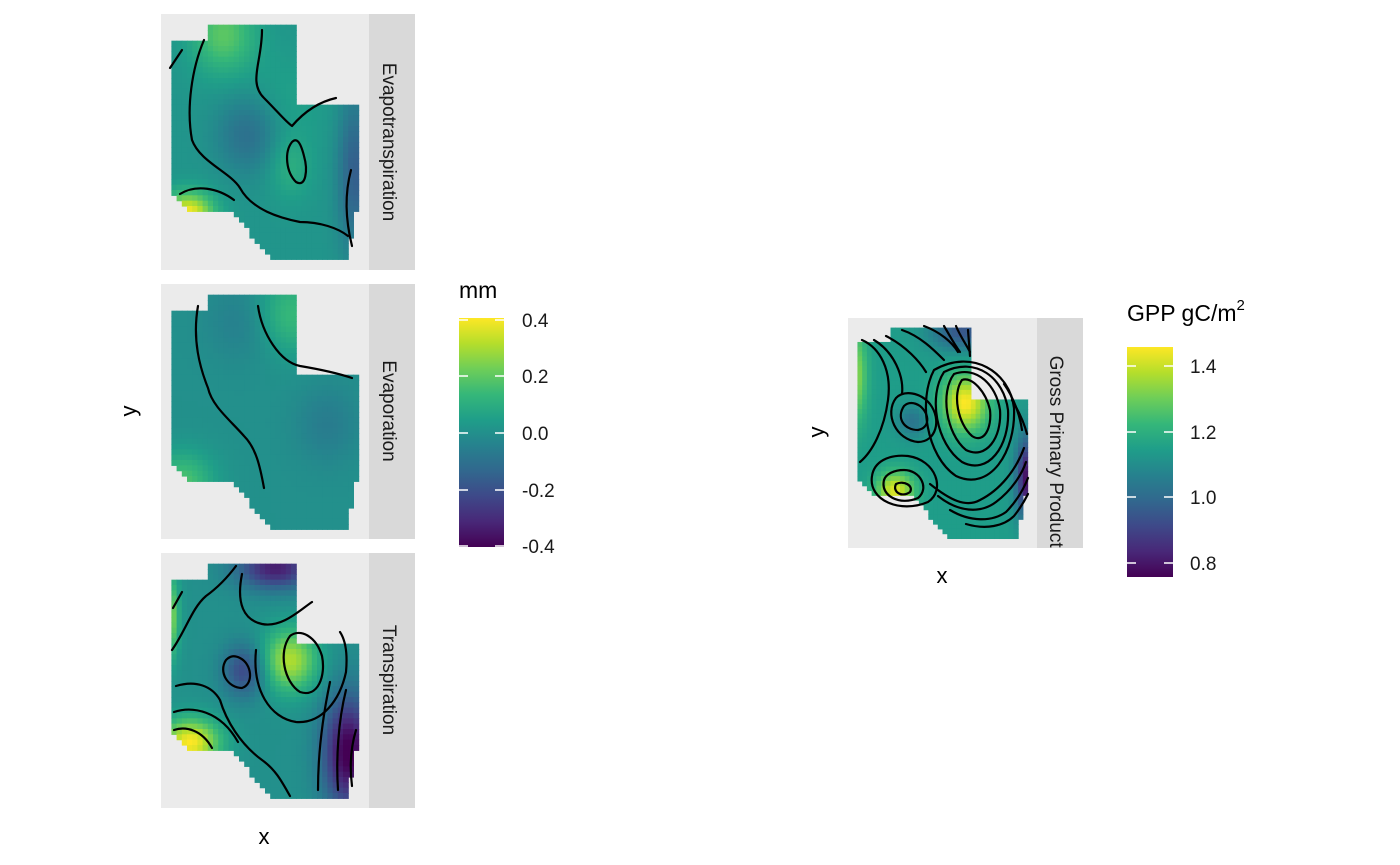 This screenshot has height=865, width=1400. I want to click on contour-line, so click(342, 740).